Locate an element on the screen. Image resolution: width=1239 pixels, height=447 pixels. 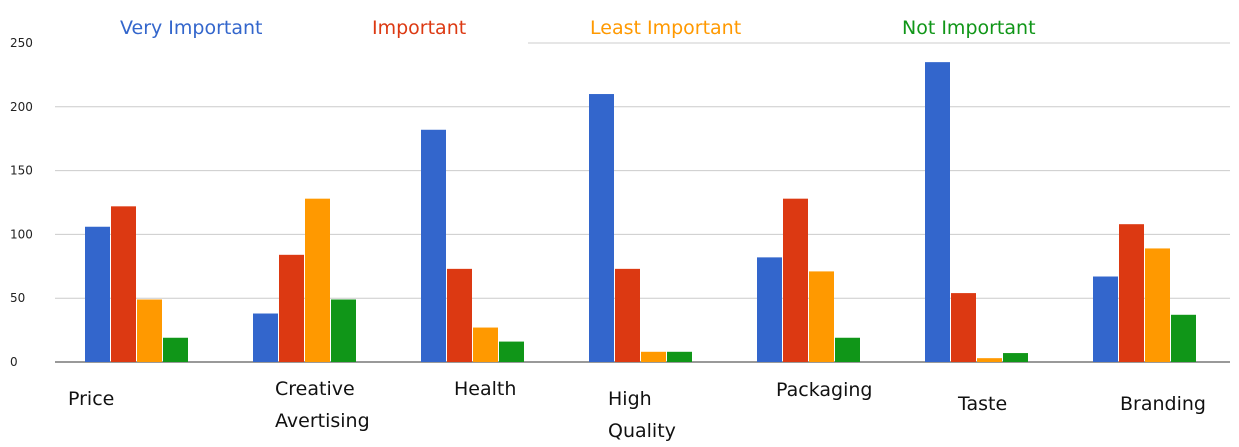
y-tick-label: 250 is located at coordinates (21, 43).